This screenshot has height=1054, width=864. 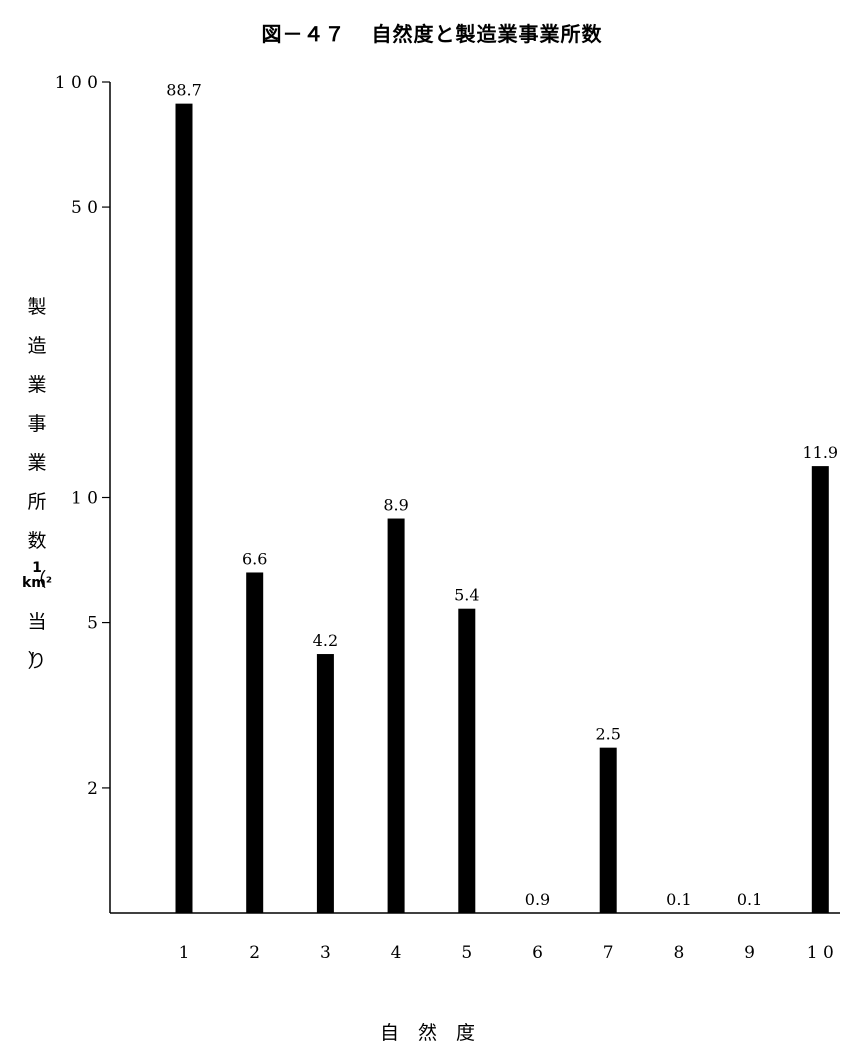 What do you see at coordinates (608, 953) in the screenshot?
I see `x-category-label: 7` at bounding box center [608, 953].